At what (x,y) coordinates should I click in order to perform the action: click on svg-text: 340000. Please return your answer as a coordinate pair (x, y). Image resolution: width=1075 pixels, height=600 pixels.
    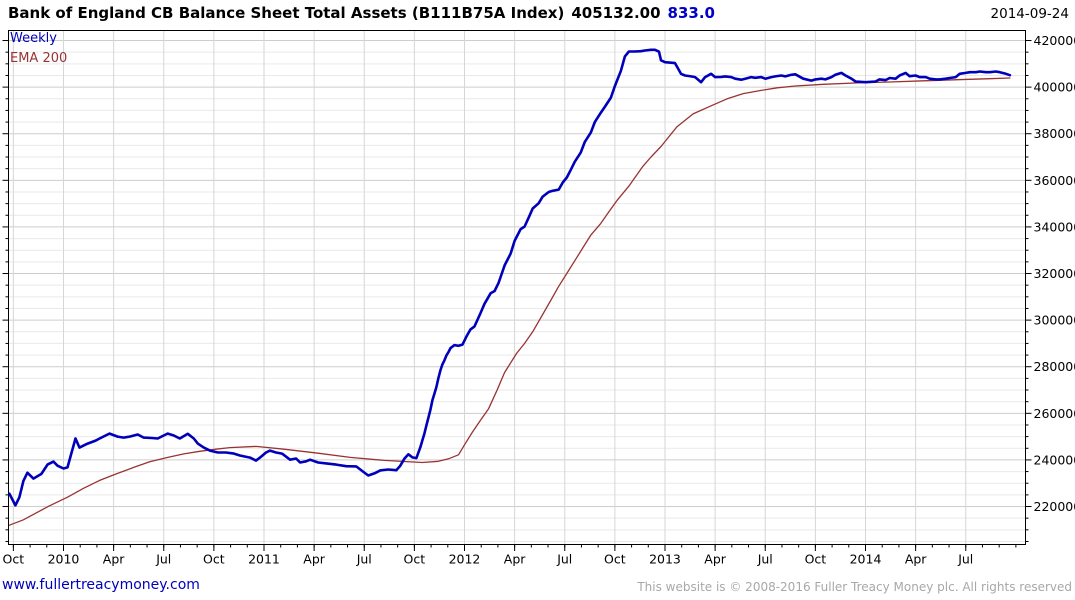
    Looking at the image, I should click on (1054, 226).